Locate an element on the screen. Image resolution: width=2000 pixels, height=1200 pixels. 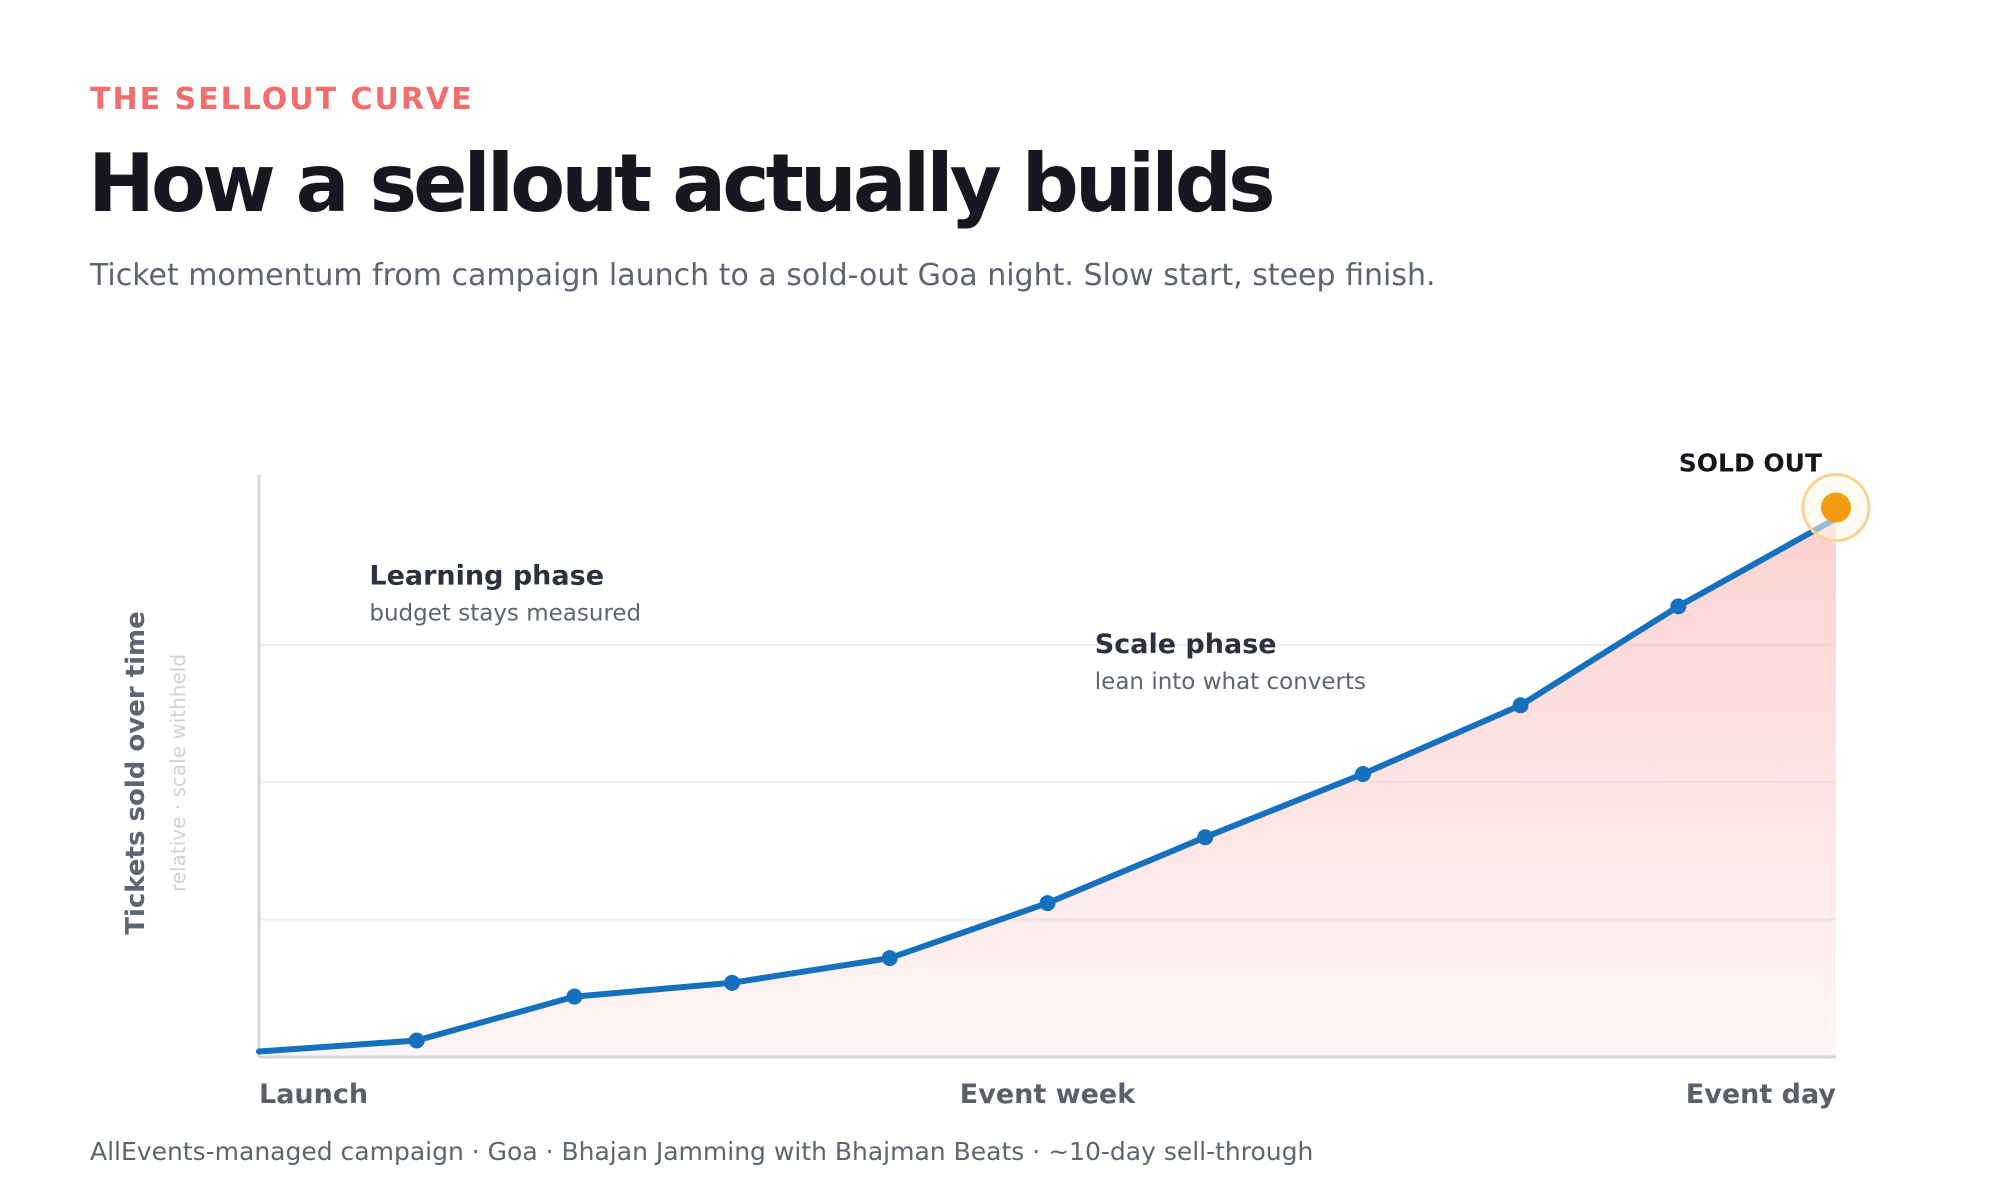
sold-out-label: SOLD OUT is located at coordinates (1750, 462).